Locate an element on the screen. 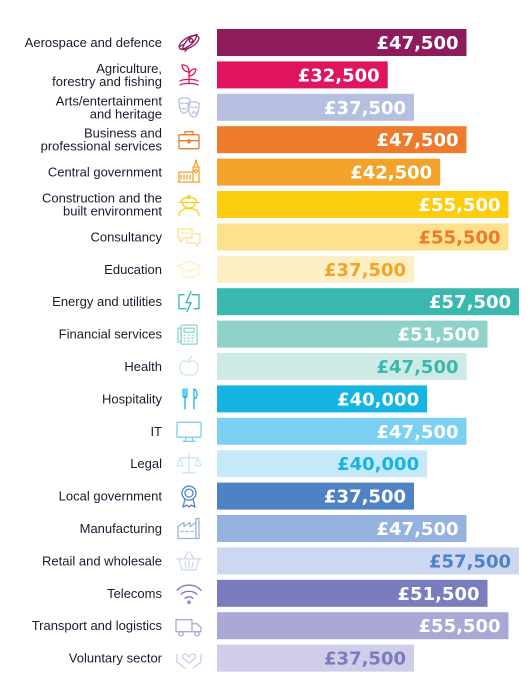 The image size is (530, 700). category-label: Manufacturing is located at coordinates (121, 528).